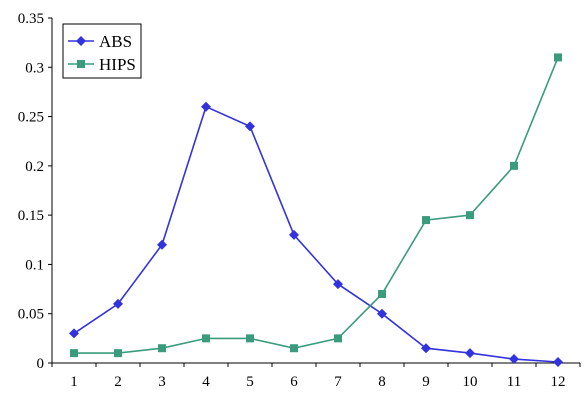 The height and width of the screenshot is (399, 585). Describe the element at coordinates (118, 382) in the screenshot. I see `x-tick-label: 2` at that location.